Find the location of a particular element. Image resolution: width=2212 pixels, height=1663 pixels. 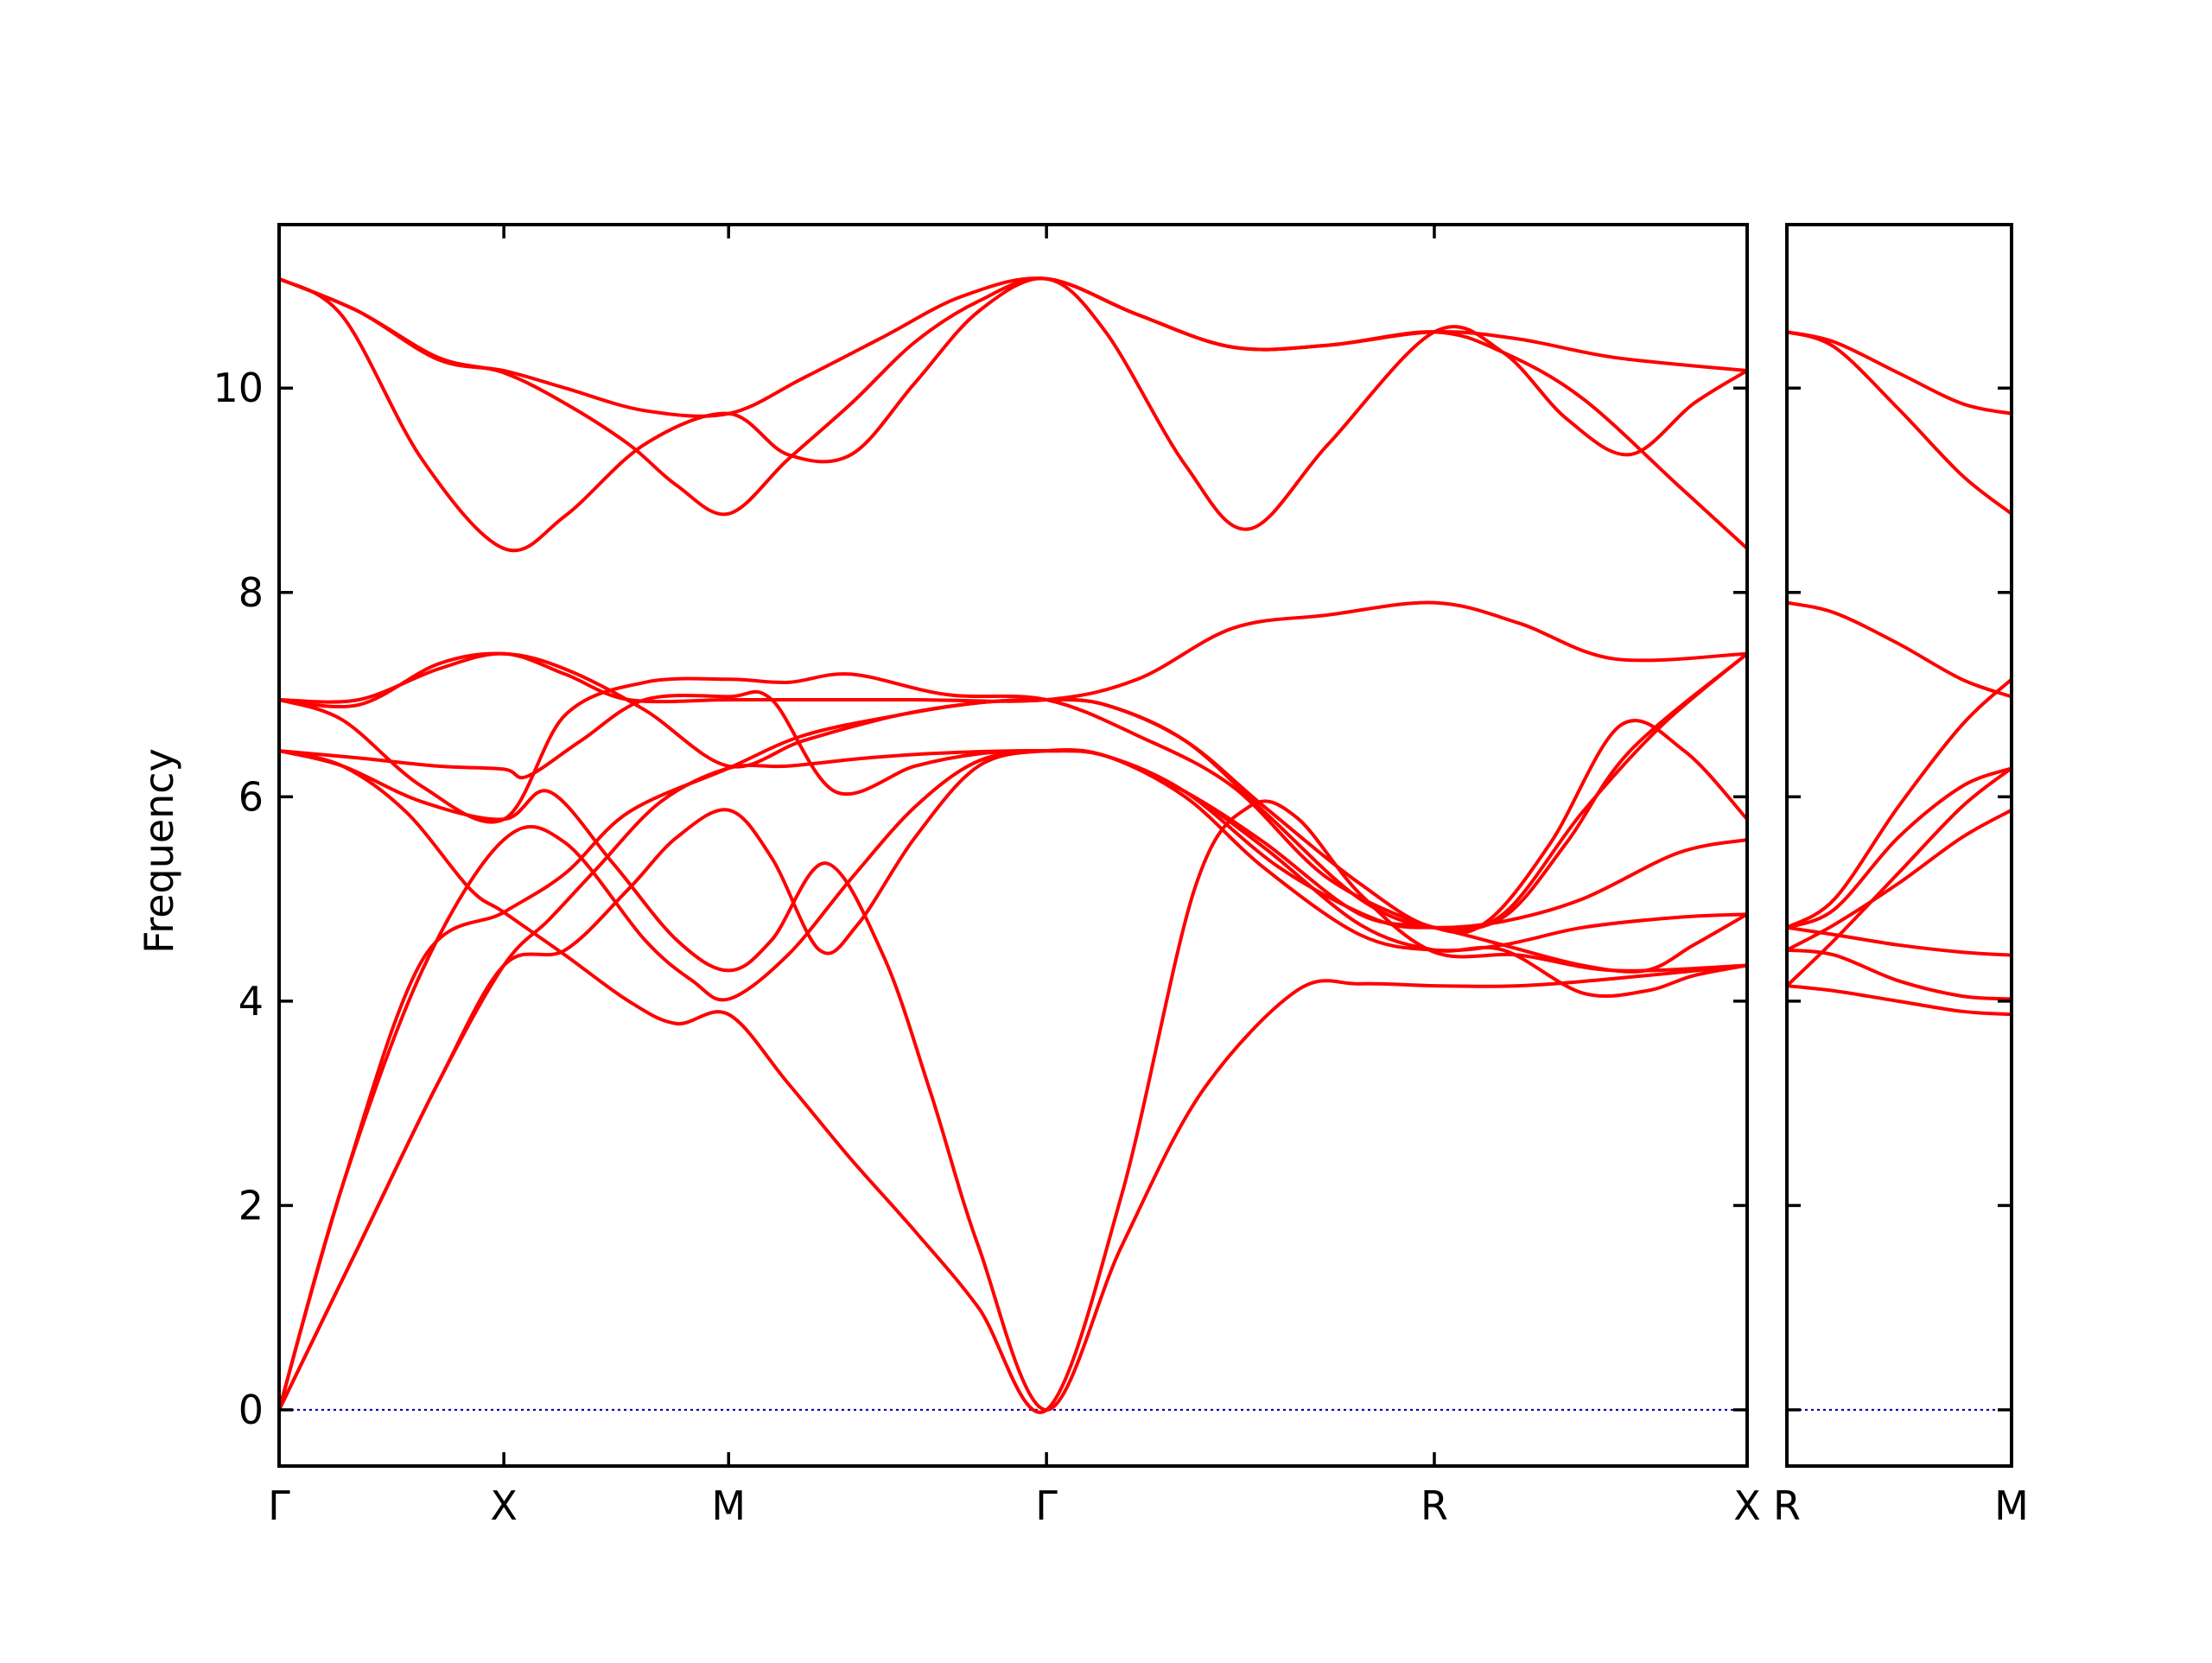

ytick-label: 2 is located at coordinates (251, 1205).